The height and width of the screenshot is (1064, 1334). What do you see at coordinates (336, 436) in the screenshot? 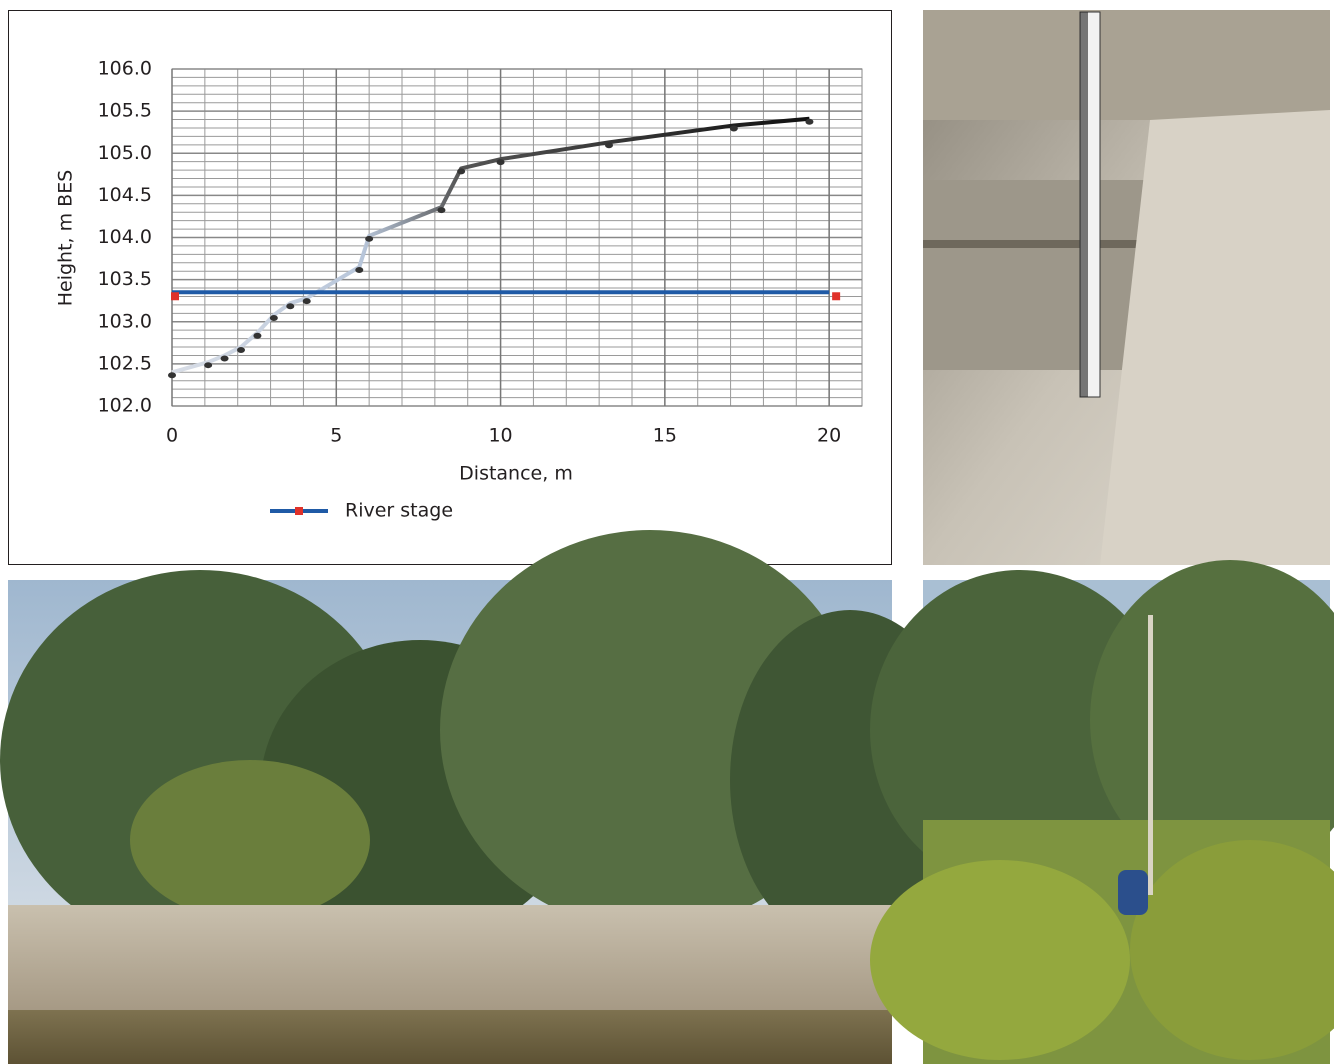
I see `x-tick-label: 5` at bounding box center [336, 436].